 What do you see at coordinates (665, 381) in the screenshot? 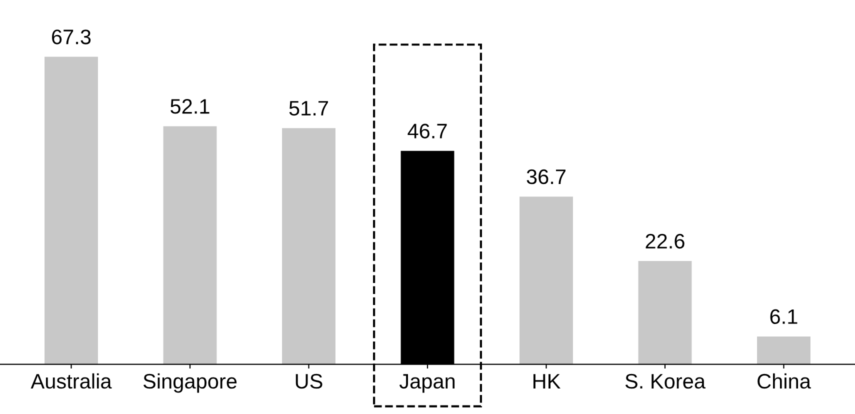
I see `x-tick-label: S. Korea` at bounding box center [665, 381].